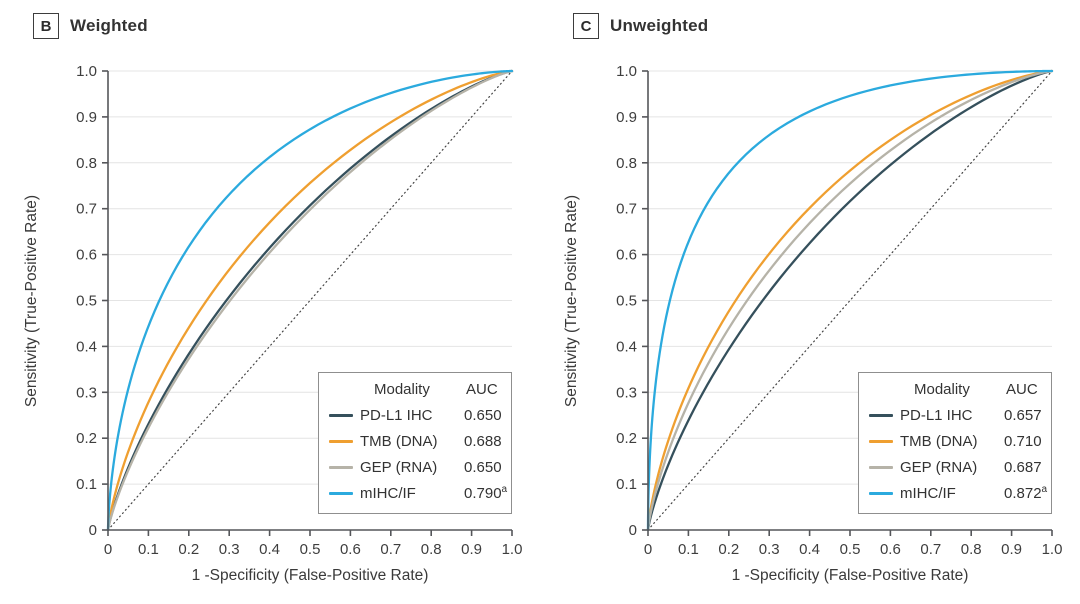 The height and width of the screenshot is (604, 1080). What do you see at coordinates (586, 26) in the screenshot?
I see `panel-letter-box: C` at bounding box center [586, 26].